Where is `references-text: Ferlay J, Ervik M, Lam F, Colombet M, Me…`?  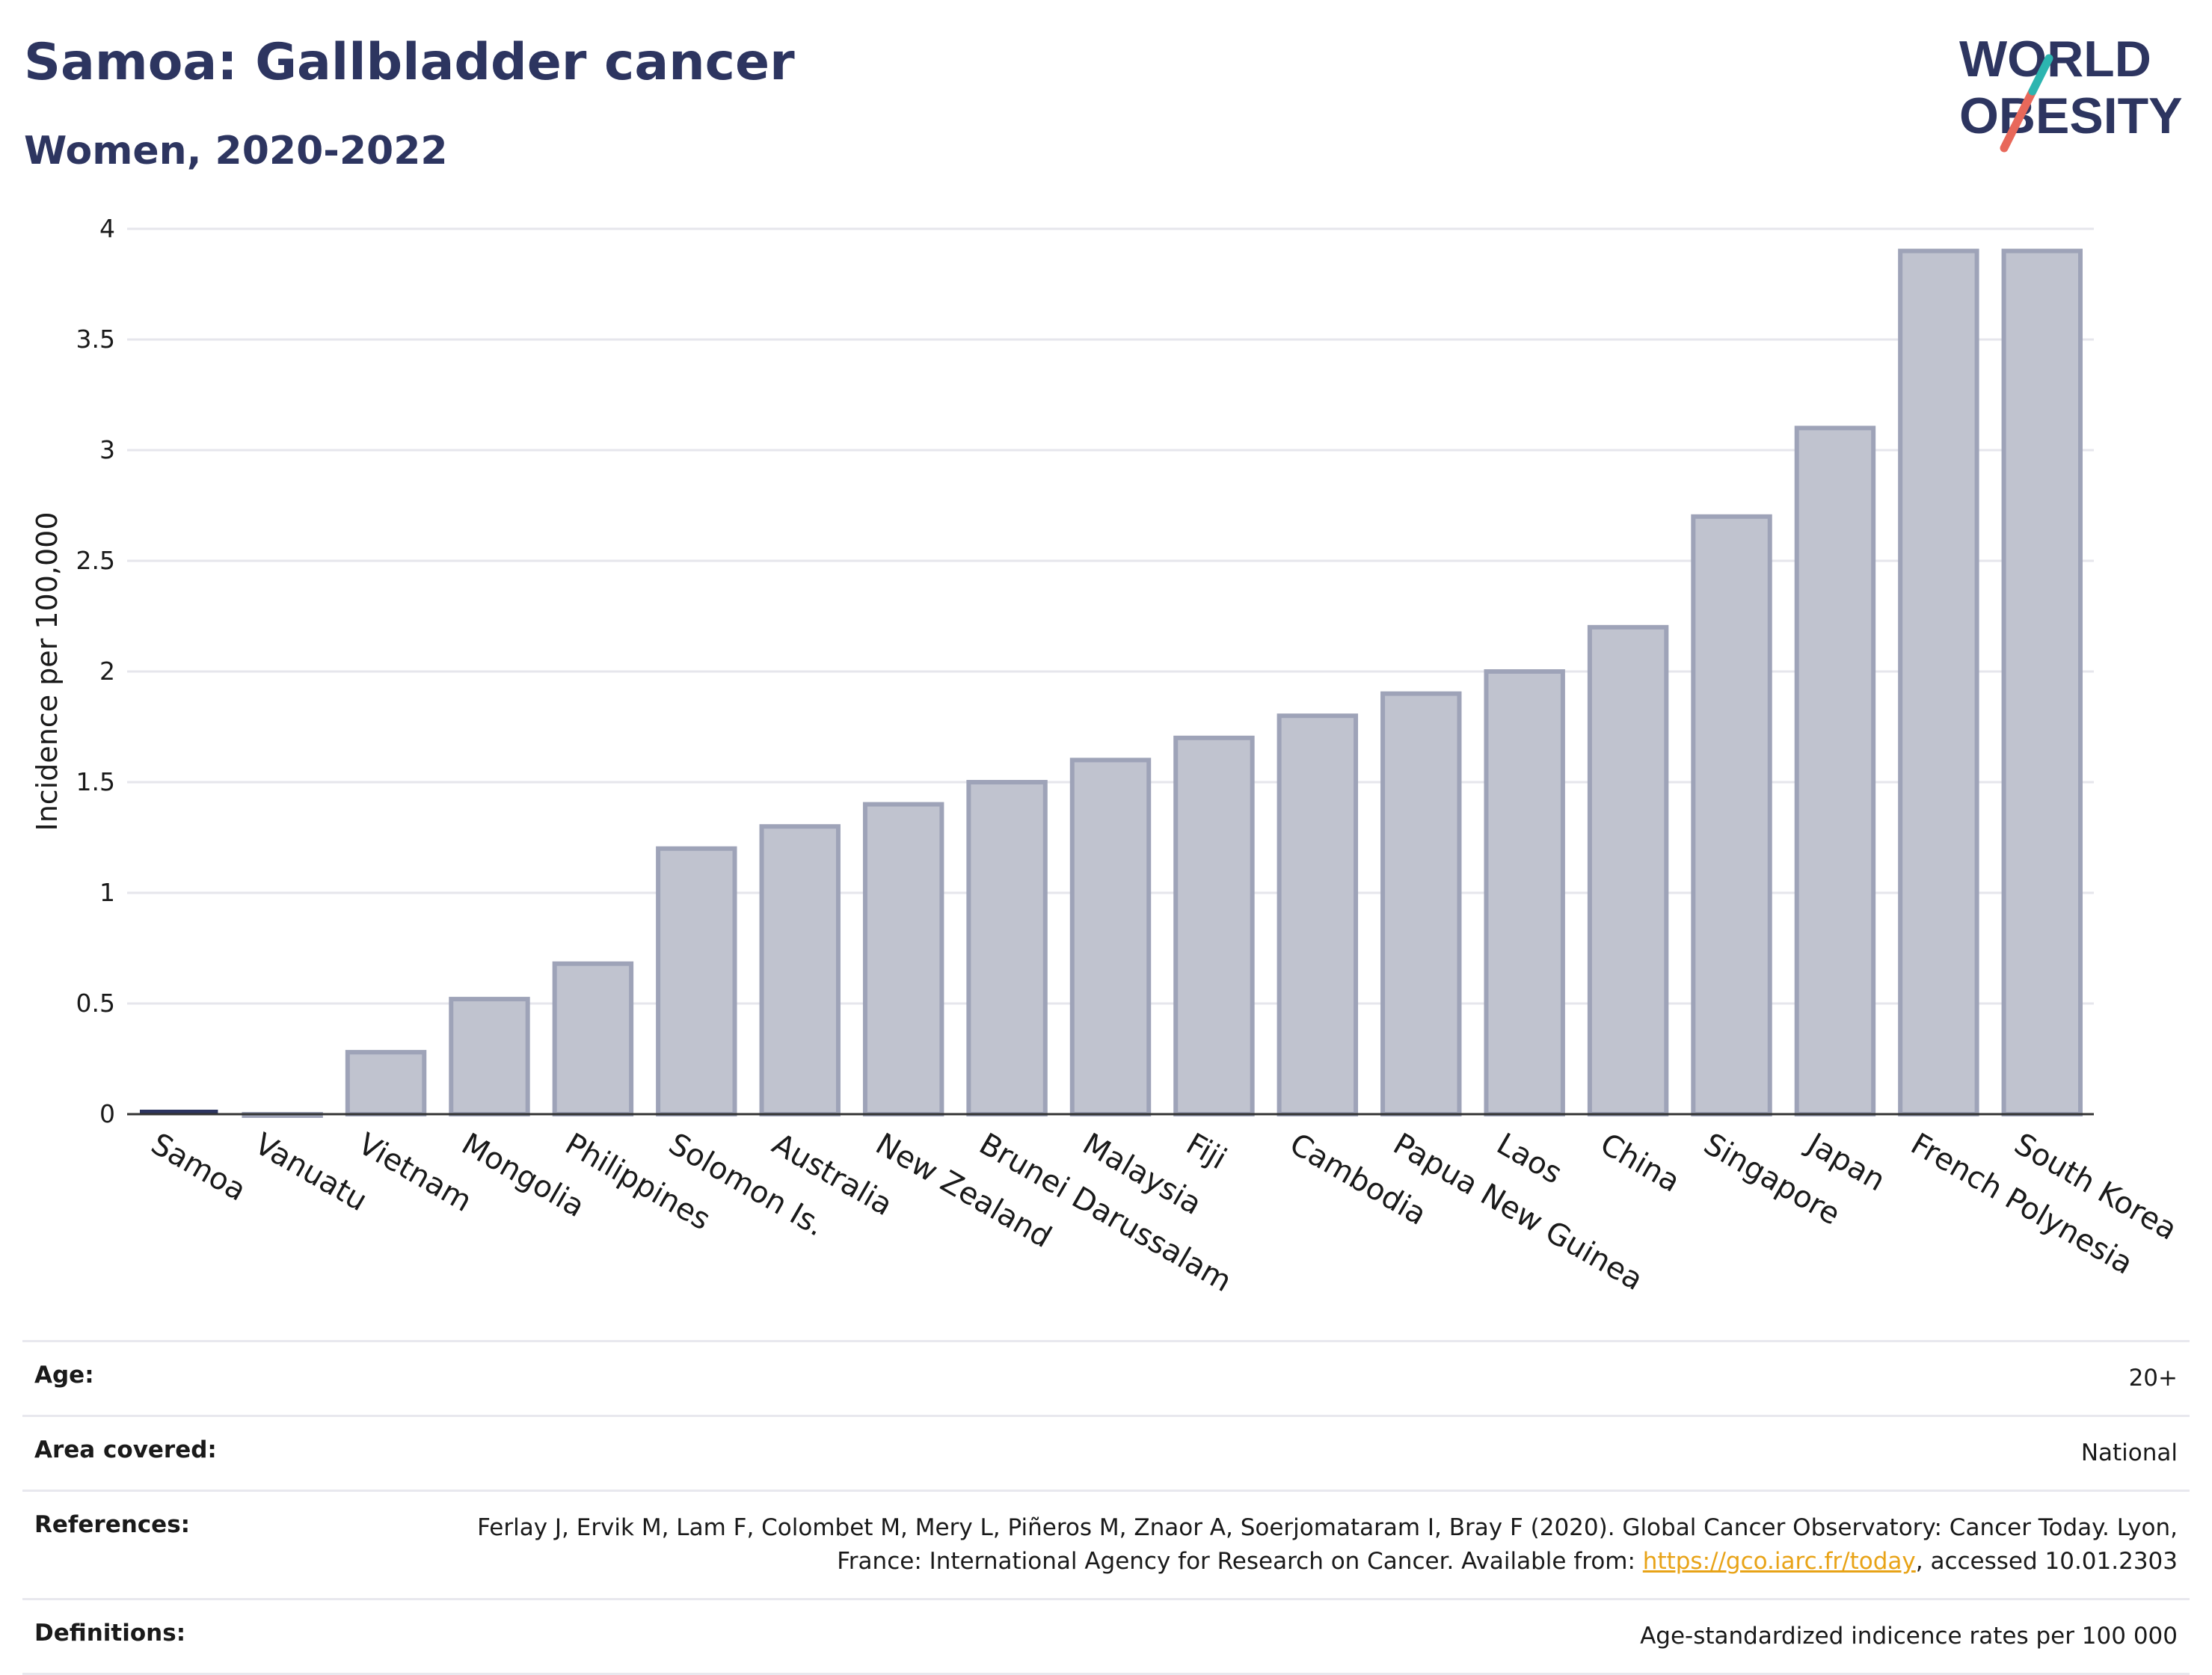 references-text: Ferlay J, Ervik M, Lam F, Colombet M, Me… is located at coordinates (1327, 1544).